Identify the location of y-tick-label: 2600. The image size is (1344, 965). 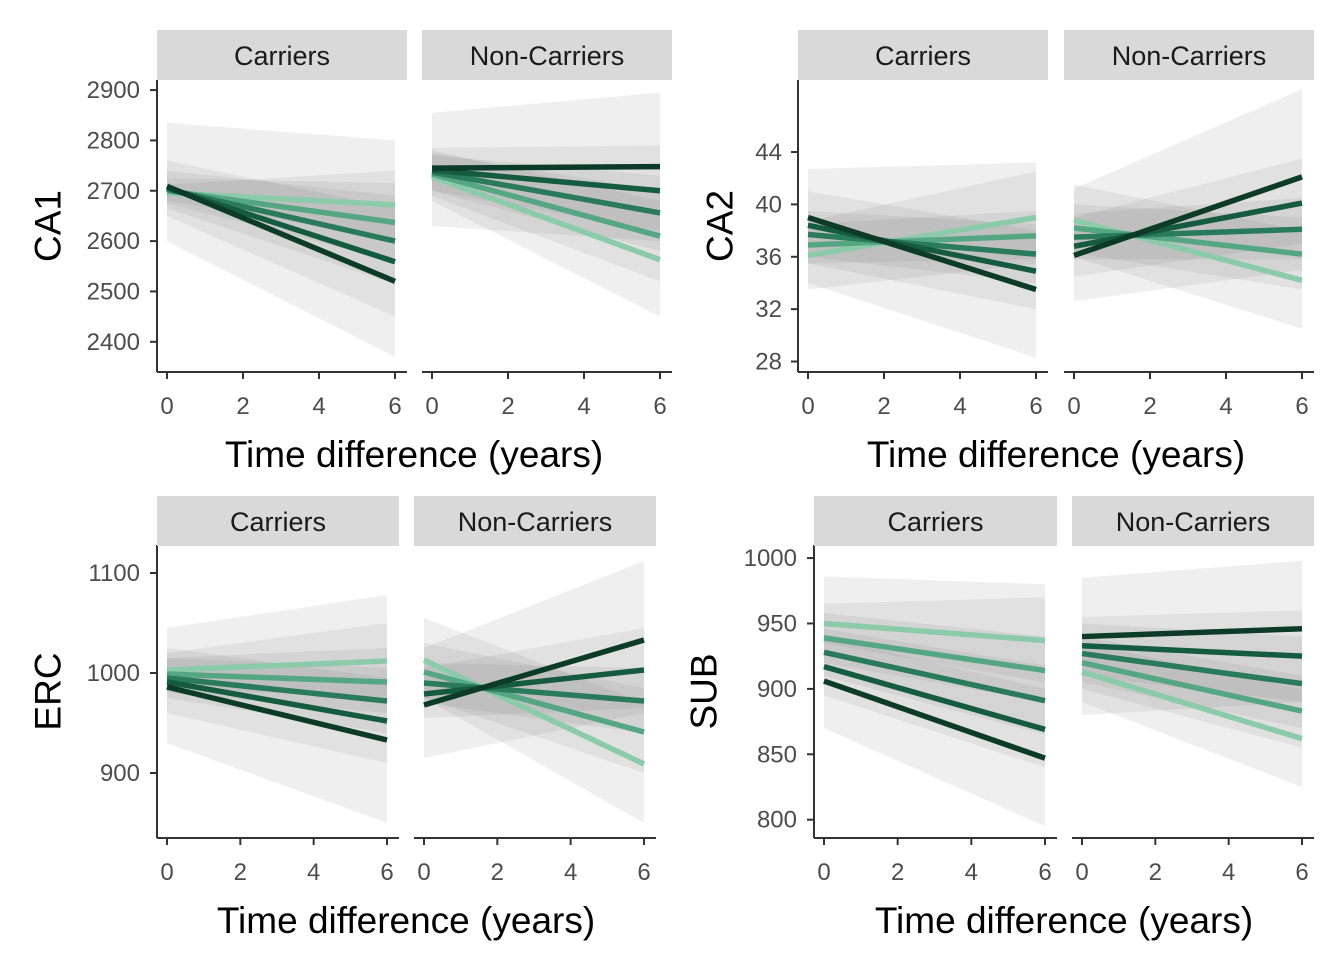
(113, 241).